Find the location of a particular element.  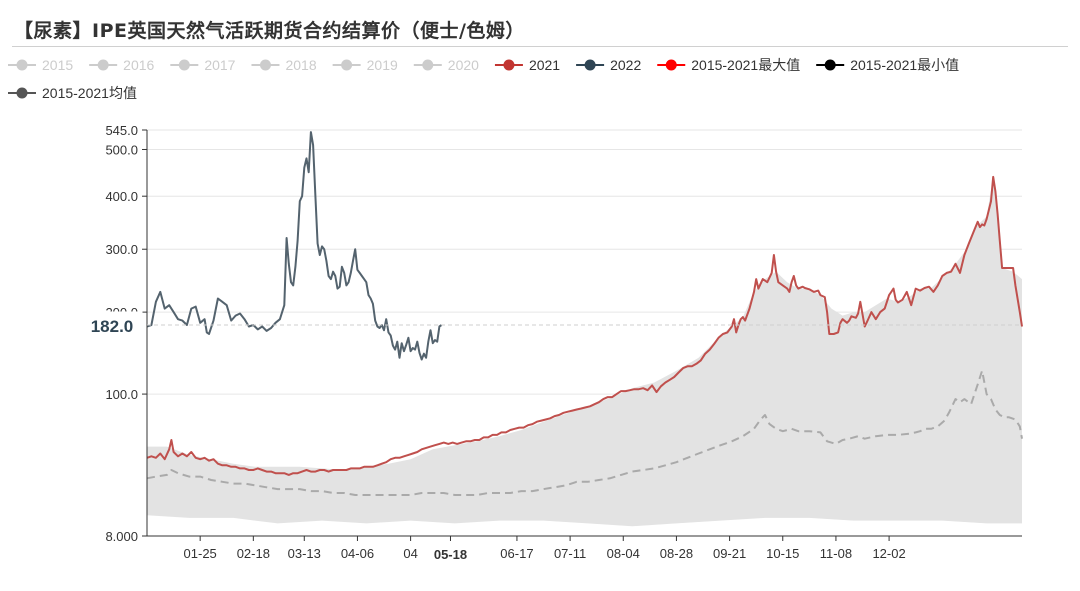

chart-title: 【尿素】IPE英国天然气活跃期货合约结算价（便士/色姆） is located at coordinates (269, 31).